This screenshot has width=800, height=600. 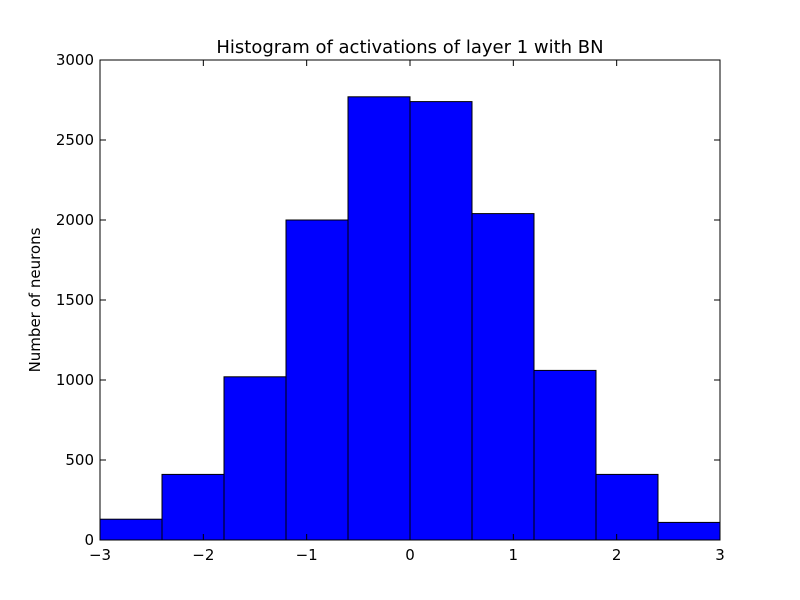 I want to click on y-tick-label: 1500, so click(x=75, y=300).